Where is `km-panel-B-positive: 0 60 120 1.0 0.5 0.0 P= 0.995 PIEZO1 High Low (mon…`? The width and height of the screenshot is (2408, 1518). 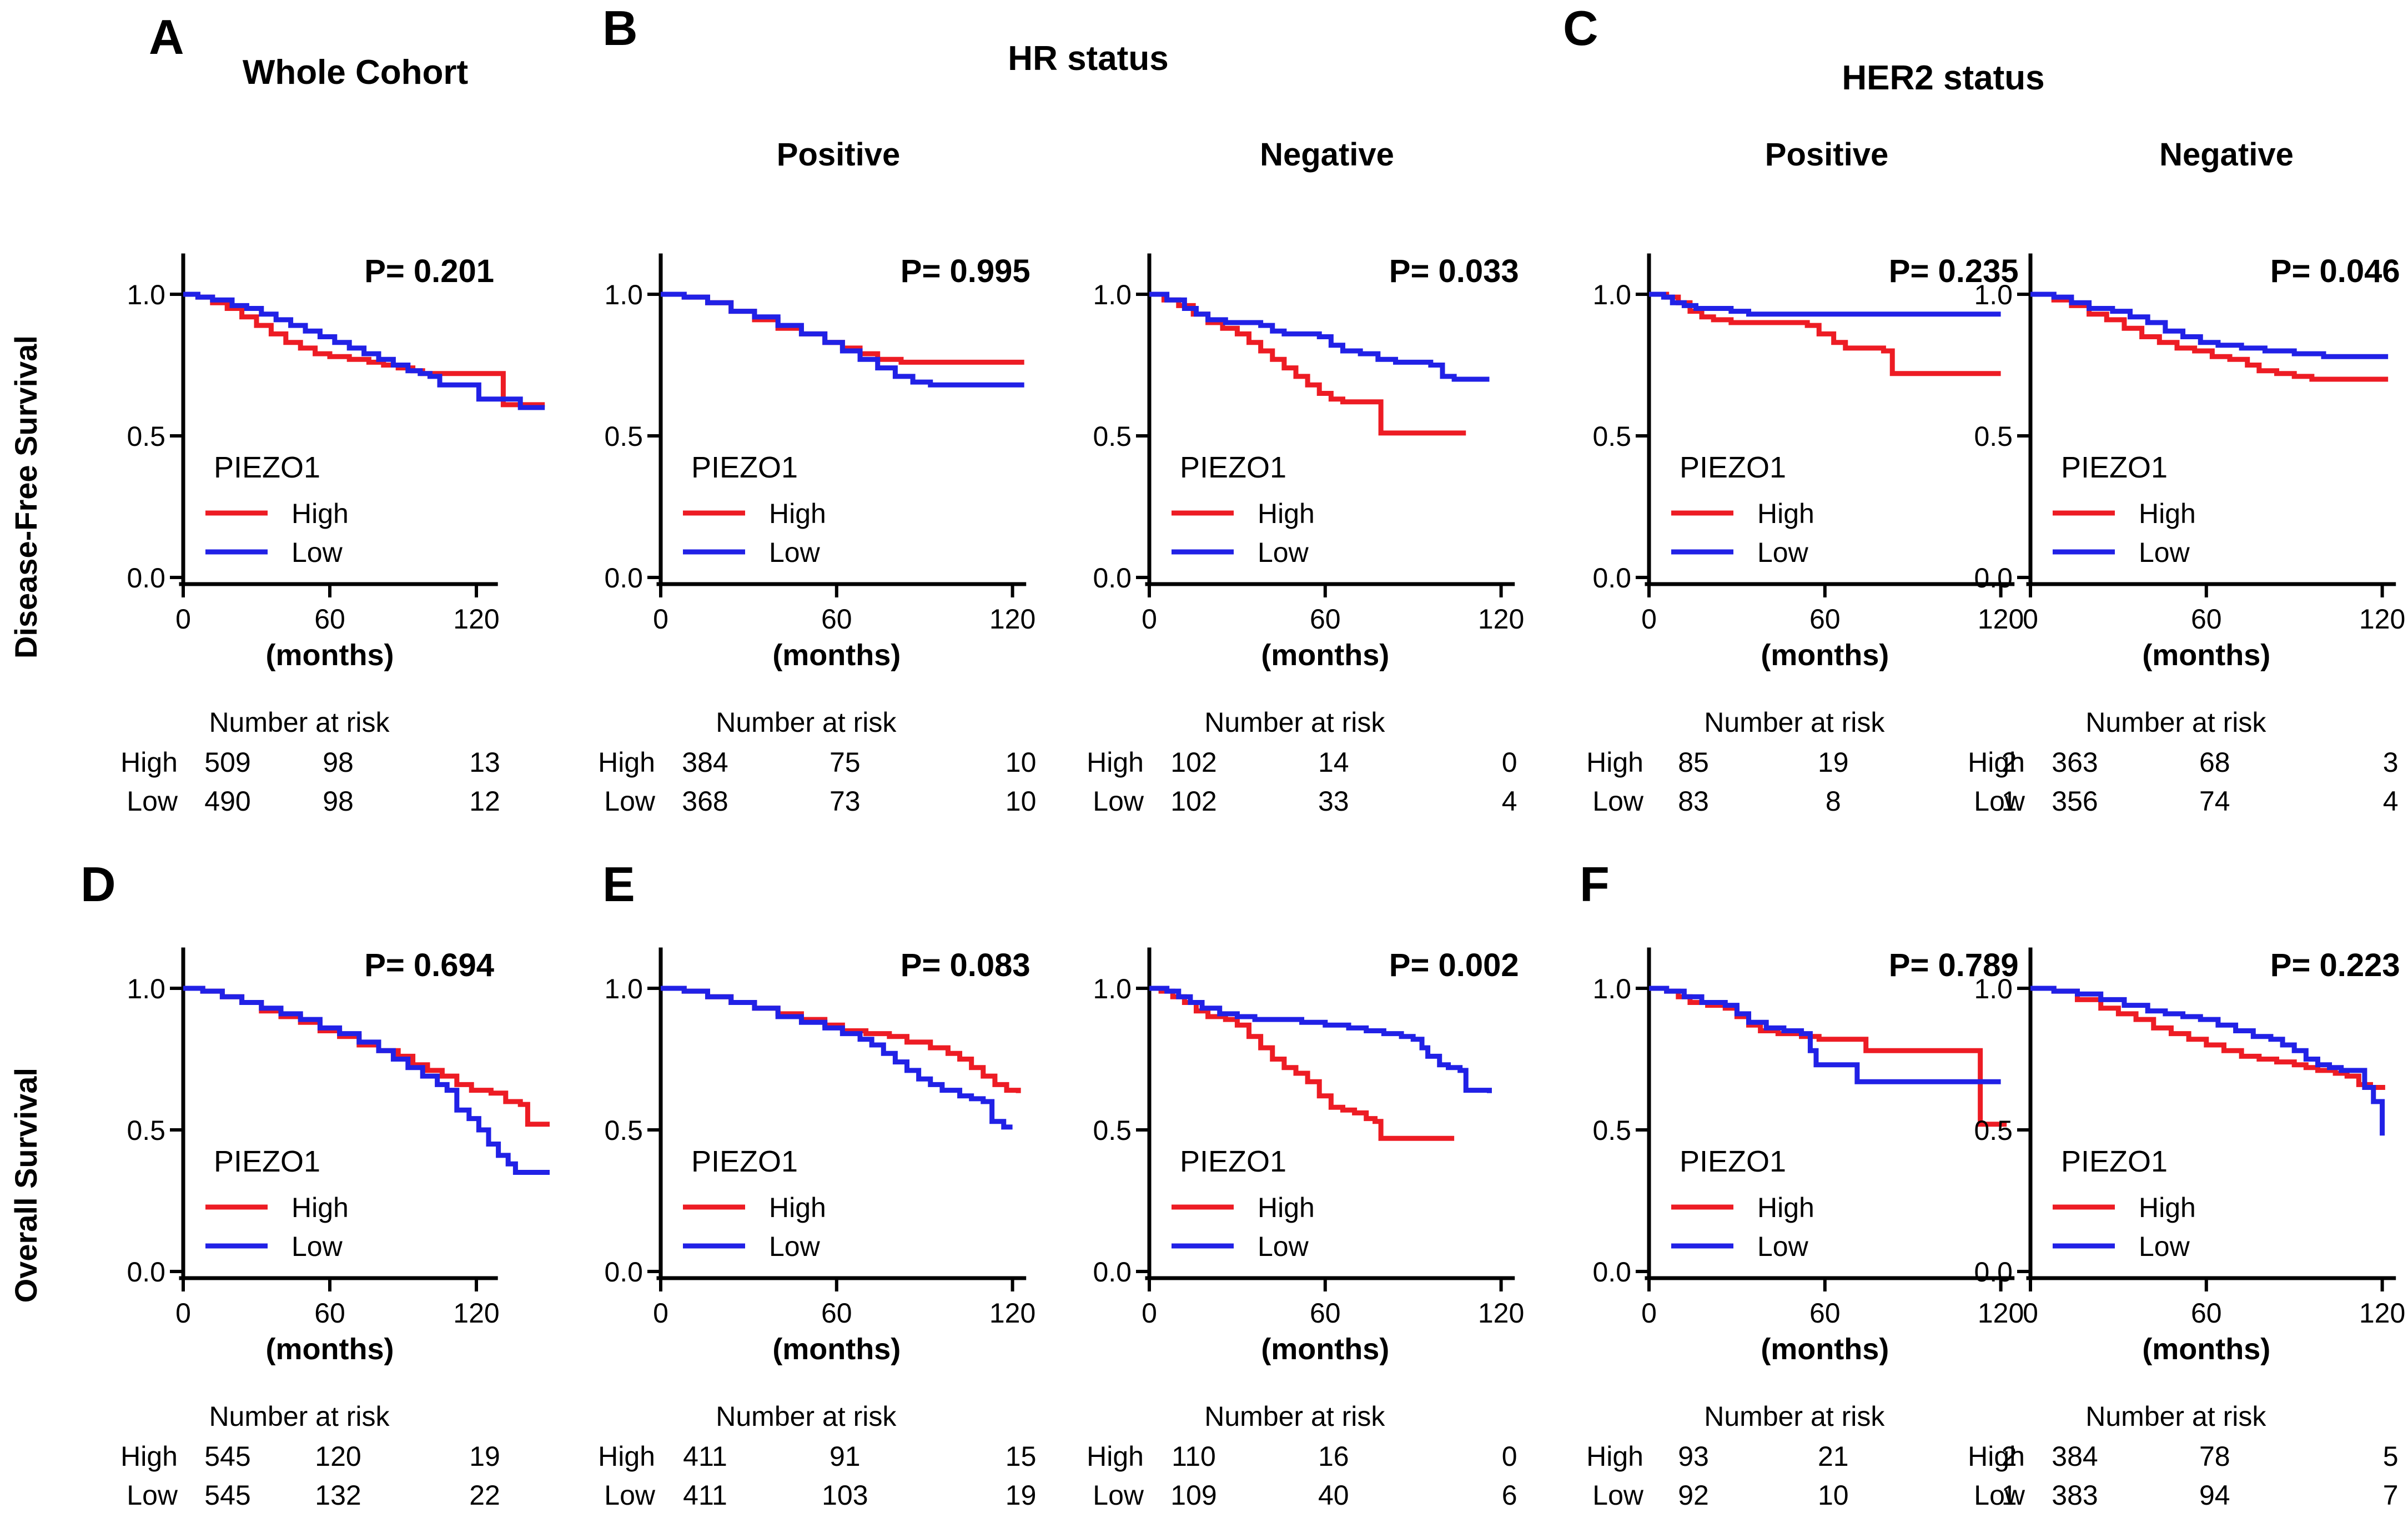
km-panel-B-positive: 0 60 120 1.0 0.5 0.0 P= 0.995 PIEZO1 High Low (mon… is located at coordinates (817, 535).